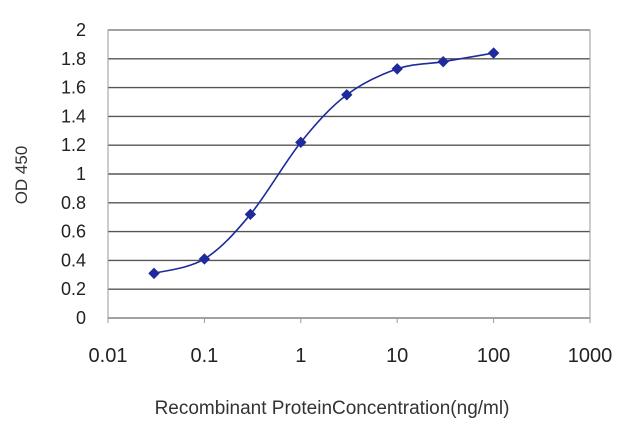 The image size is (640, 427). What do you see at coordinates (204, 356) in the screenshot?
I see `x-tick-label: 0.1` at bounding box center [204, 356].